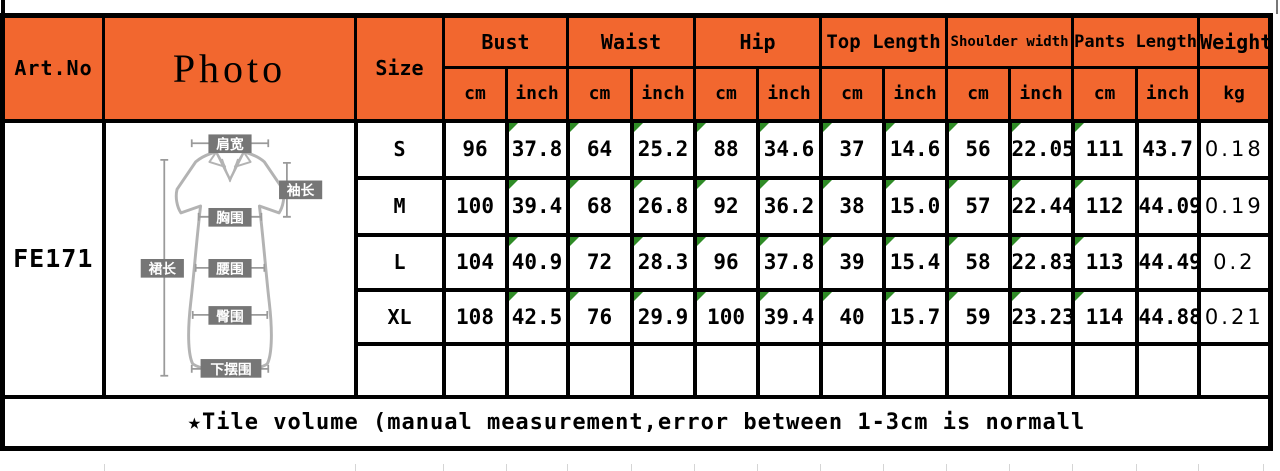  Describe the element at coordinates (884, 41) in the screenshot. I see `header-top-length: Top Length` at that location.